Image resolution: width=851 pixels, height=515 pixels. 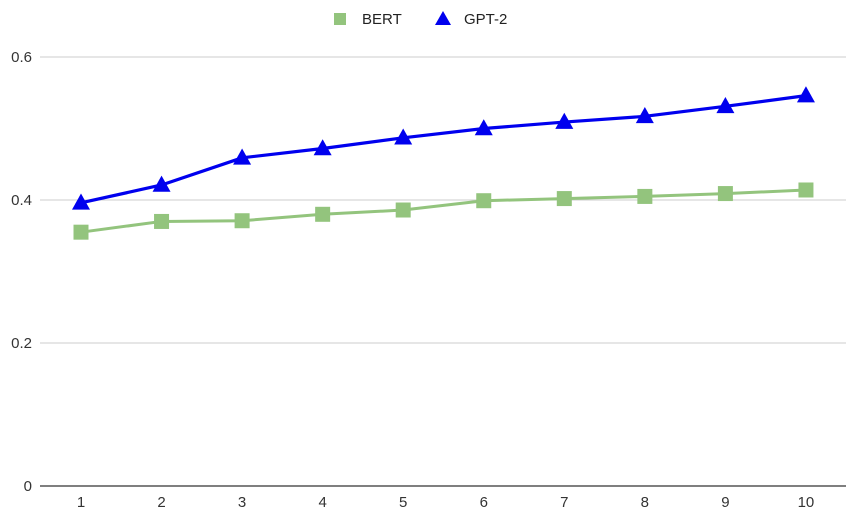 What do you see at coordinates (484, 502) in the screenshot?
I see `x-tick-label: 6` at bounding box center [484, 502].